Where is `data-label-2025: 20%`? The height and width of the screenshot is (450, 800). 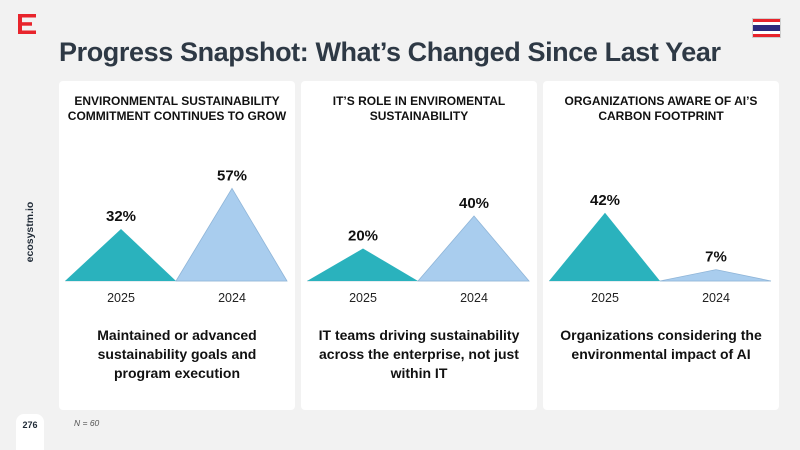
data-label-2025: 20% is located at coordinates (363, 236).